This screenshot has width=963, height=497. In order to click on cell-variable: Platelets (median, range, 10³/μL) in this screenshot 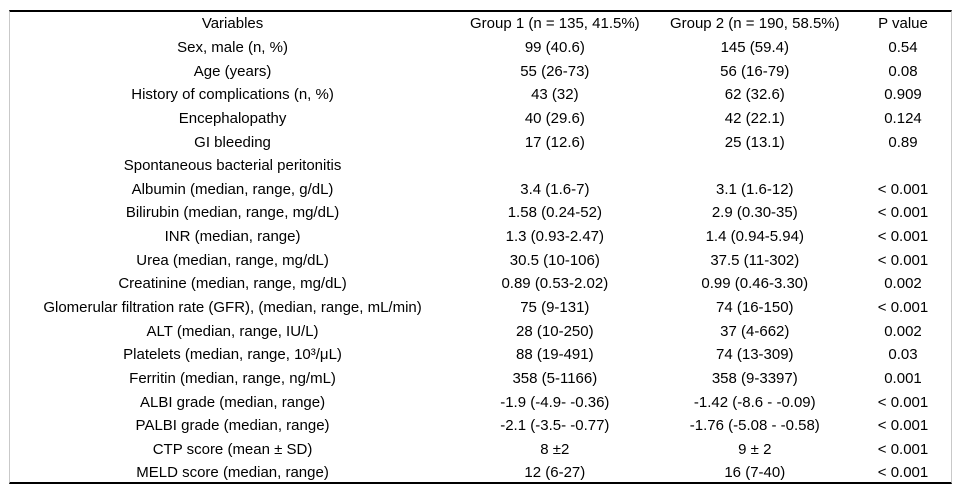, I will do `click(232, 355)`.